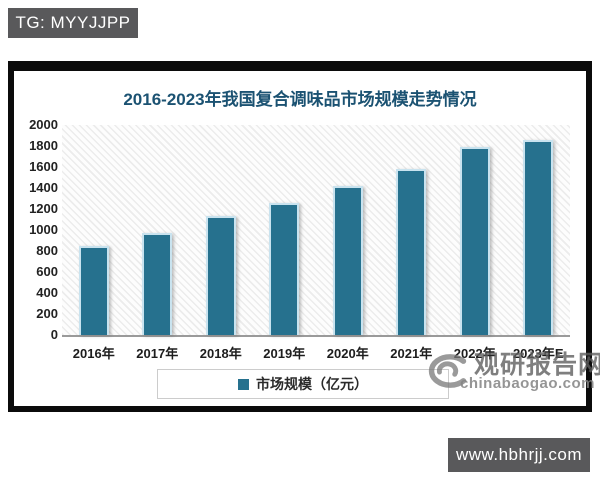  Describe the element at coordinates (47, 313) in the screenshot. I see `y-tick-label: 200` at that location.